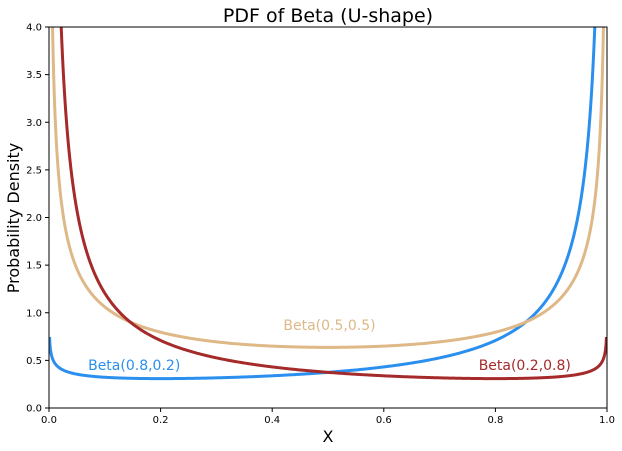  I want to click on y-tick-label-4: 2.0, so click(34, 218).